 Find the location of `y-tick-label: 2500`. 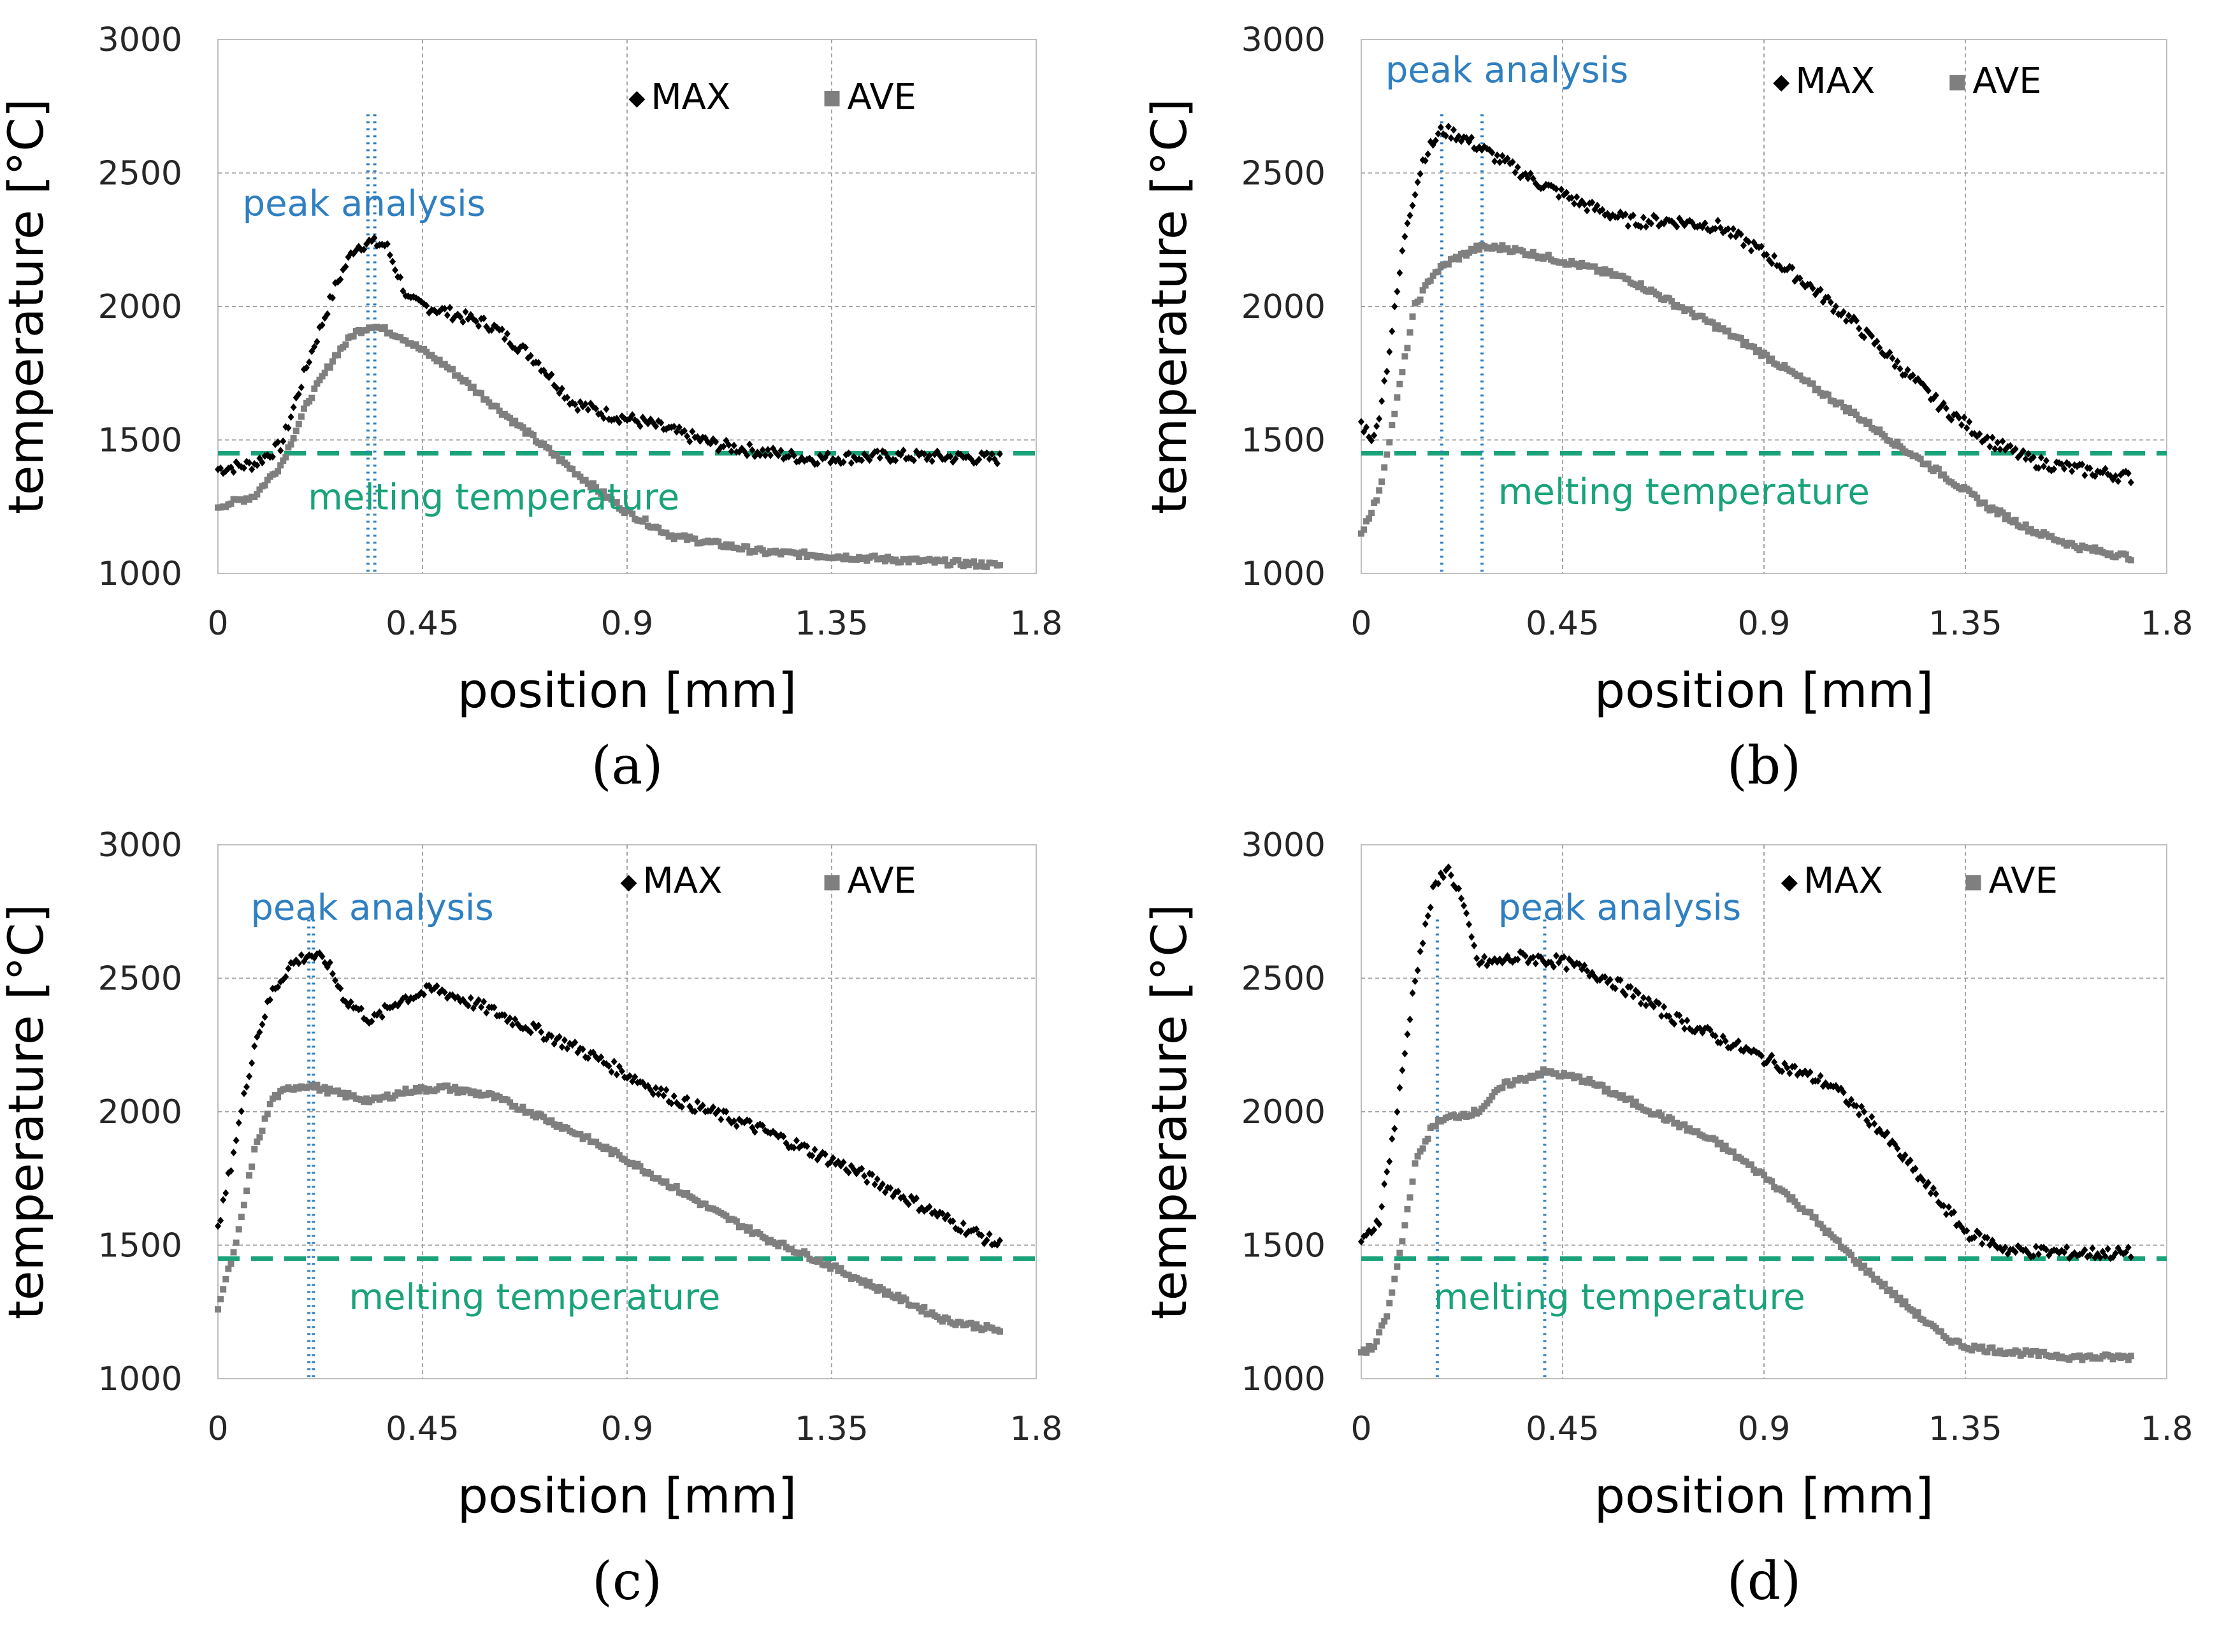

y-tick-label: 2500 is located at coordinates (140, 174).